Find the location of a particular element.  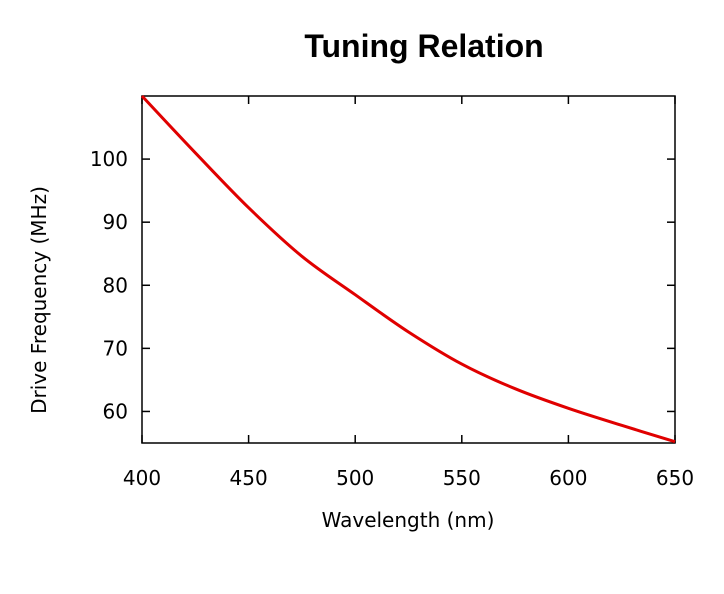

x-tick-label-400: 400 is located at coordinates (142, 478).